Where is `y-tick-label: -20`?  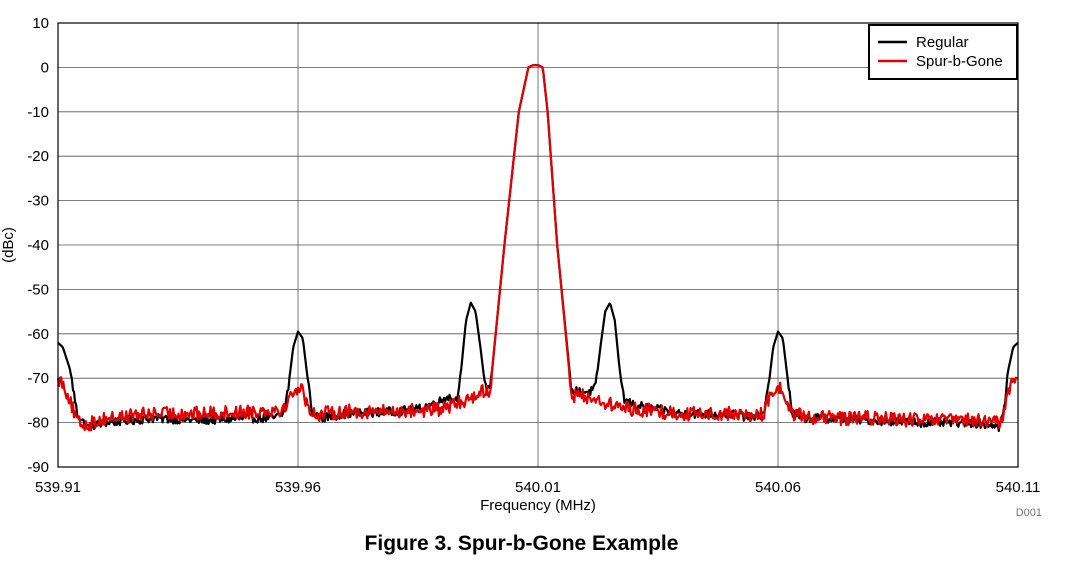
y-tick-label: -20 is located at coordinates (38, 156).